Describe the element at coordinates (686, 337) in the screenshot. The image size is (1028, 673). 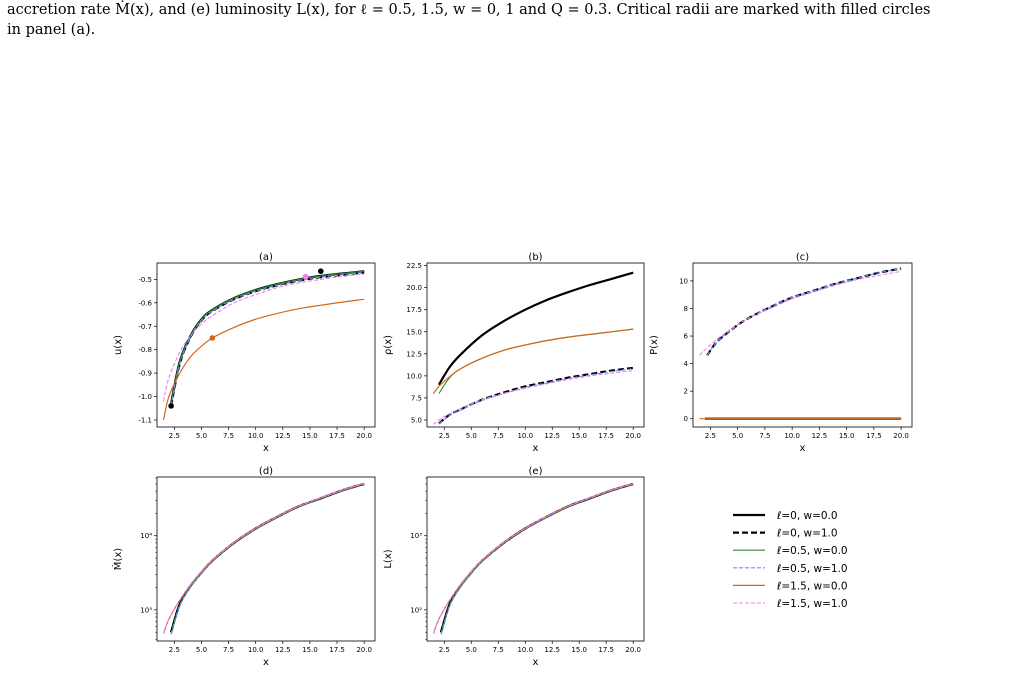
I see `y-tick-label: 6` at that location.